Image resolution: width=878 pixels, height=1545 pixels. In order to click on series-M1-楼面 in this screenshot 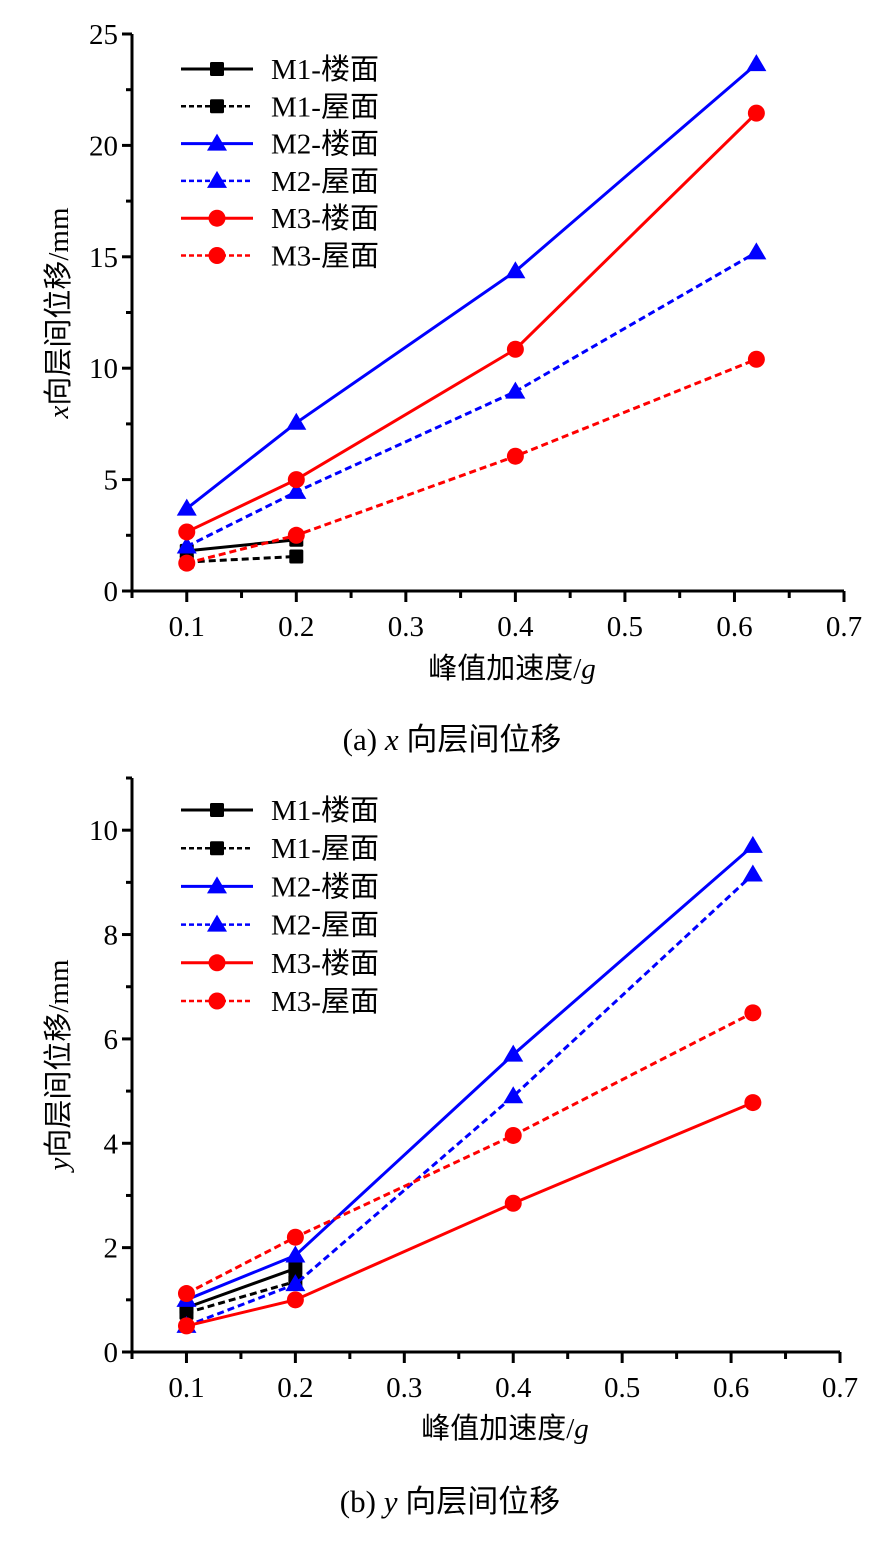, I will do `click(241, 545)`.